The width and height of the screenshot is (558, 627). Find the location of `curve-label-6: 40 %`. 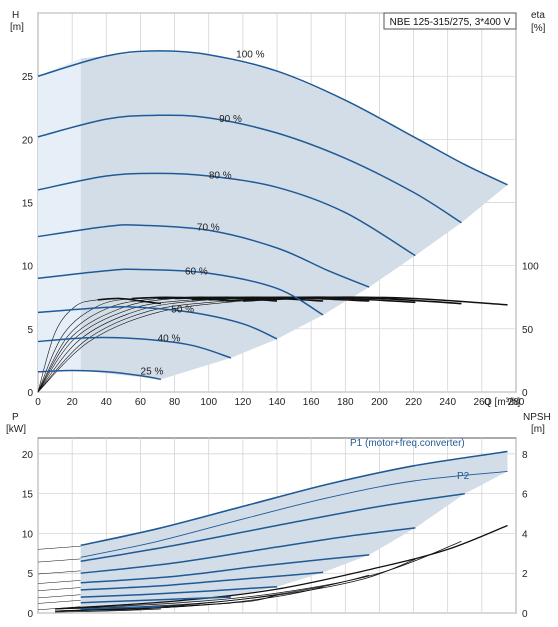

curve-label-6: 40 % is located at coordinates (169, 339).